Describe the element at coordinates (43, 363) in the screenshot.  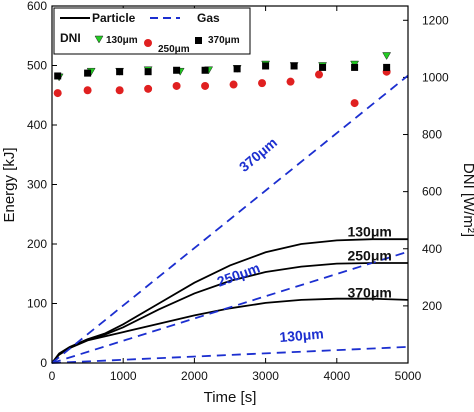
I see `y-tick-label: 0` at that location.